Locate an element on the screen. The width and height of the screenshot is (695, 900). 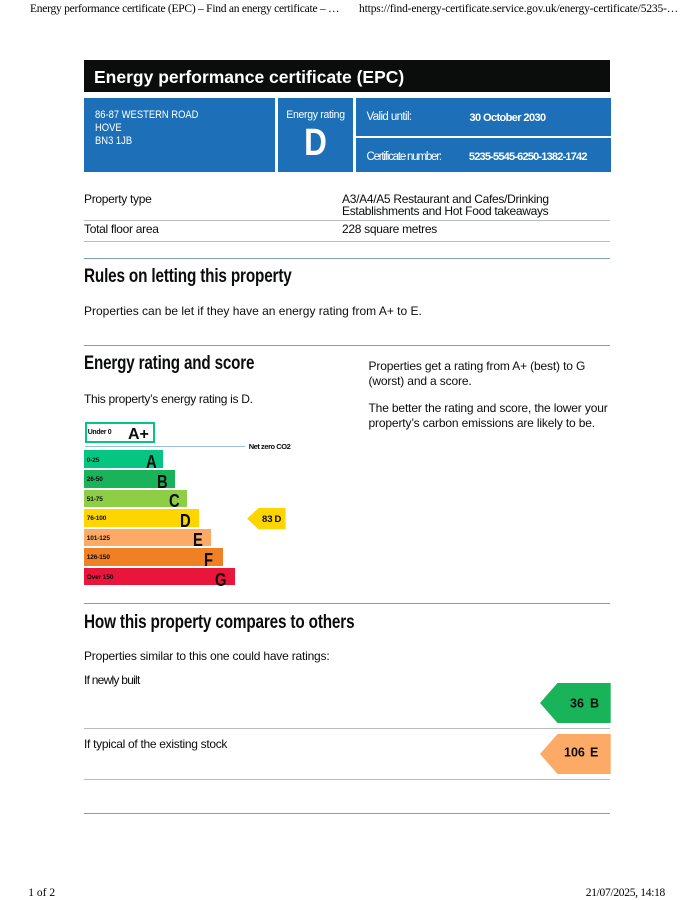
svg-text: D is located at coordinates (277, 519).